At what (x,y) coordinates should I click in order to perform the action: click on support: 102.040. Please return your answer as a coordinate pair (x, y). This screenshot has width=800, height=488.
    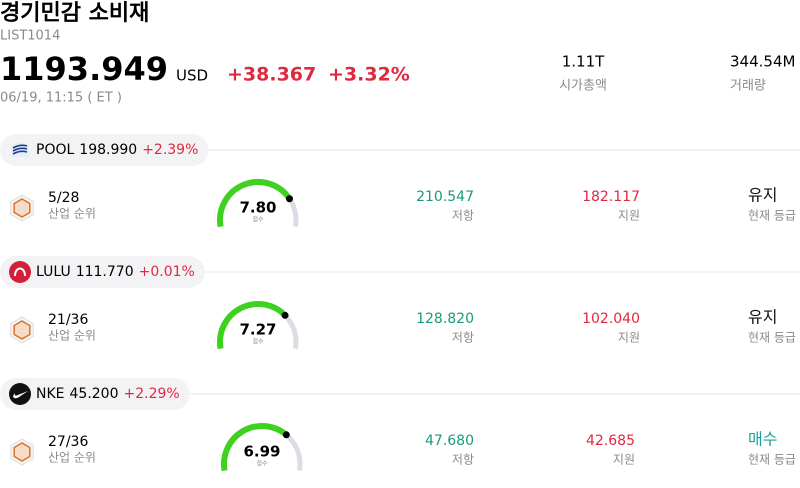
    Looking at the image, I should click on (611, 319).